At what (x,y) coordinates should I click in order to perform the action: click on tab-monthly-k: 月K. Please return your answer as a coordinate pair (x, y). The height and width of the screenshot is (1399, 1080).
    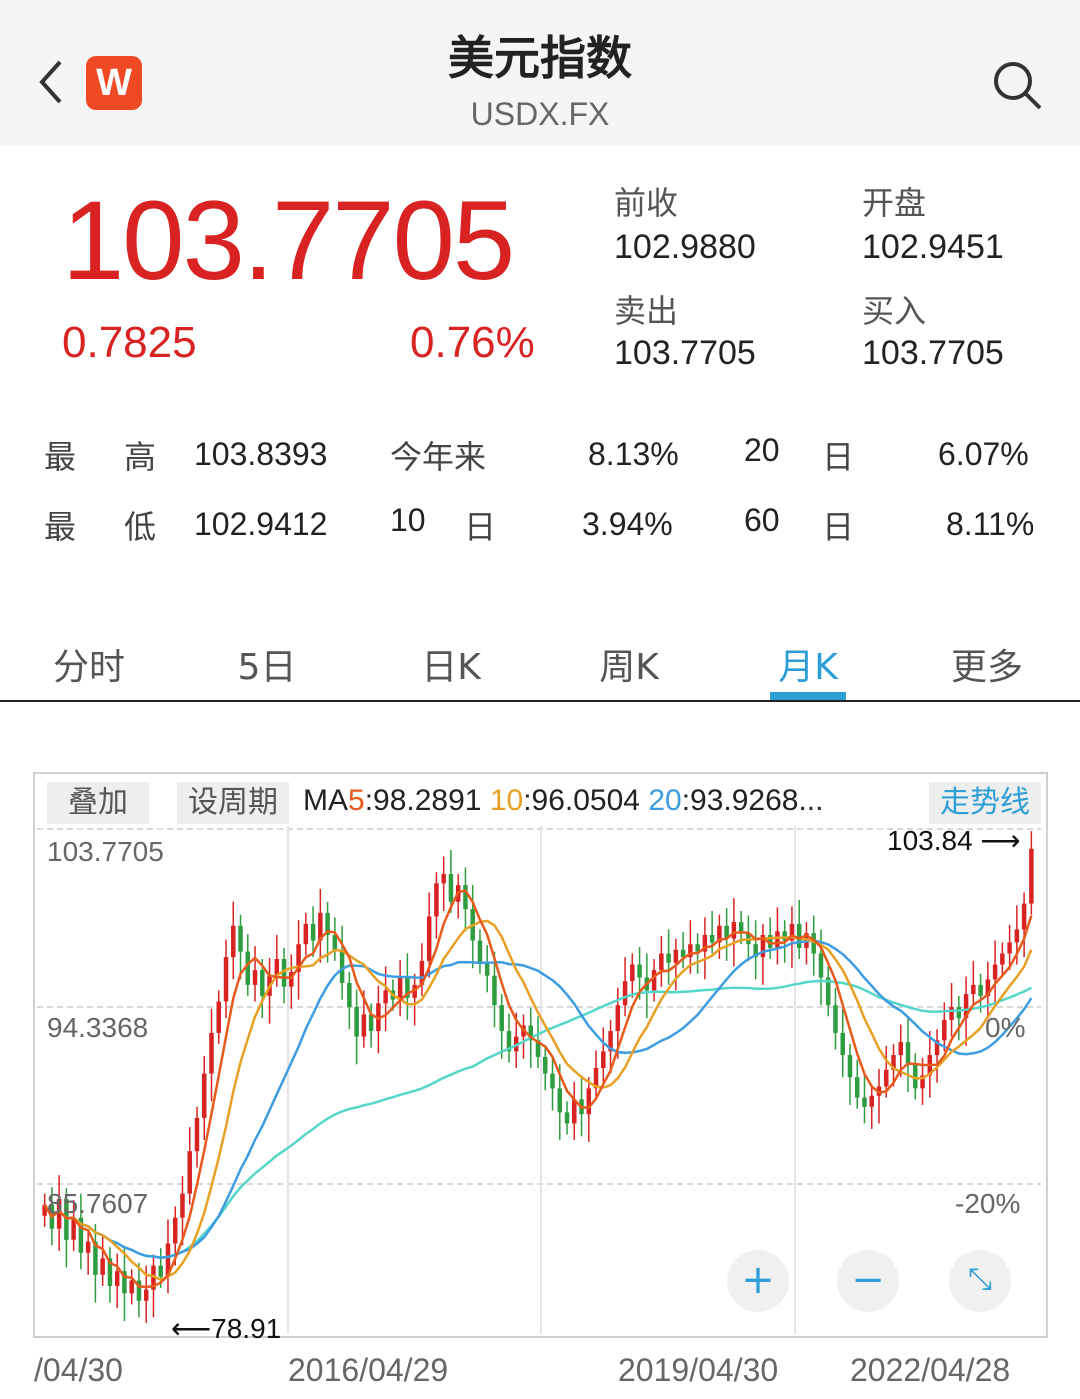
    Looking at the image, I should click on (808, 667).